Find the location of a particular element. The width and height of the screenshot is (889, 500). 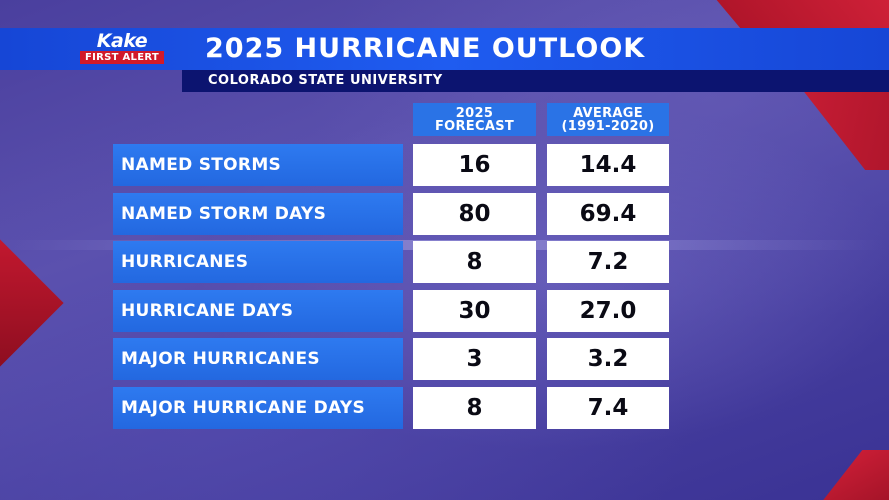

cell-hurricanes-forecast: 8 is located at coordinates (474, 262).